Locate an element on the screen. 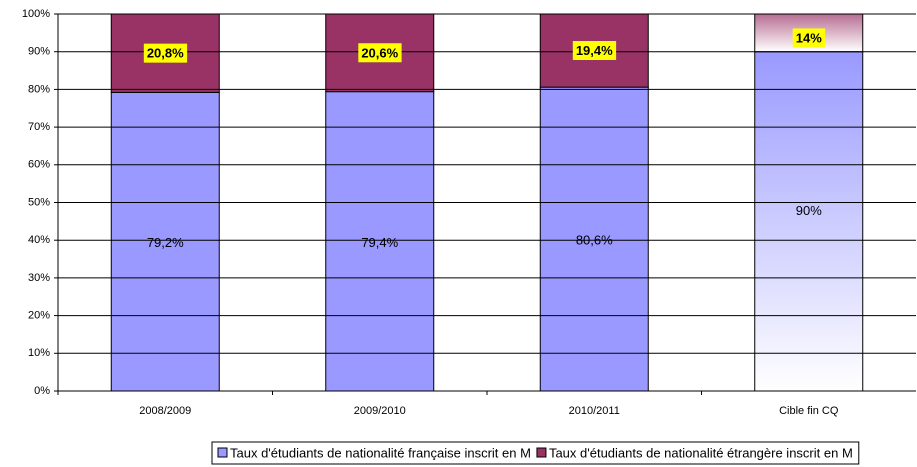  x-tick-label: Cible fin CQ is located at coordinates (809, 411).